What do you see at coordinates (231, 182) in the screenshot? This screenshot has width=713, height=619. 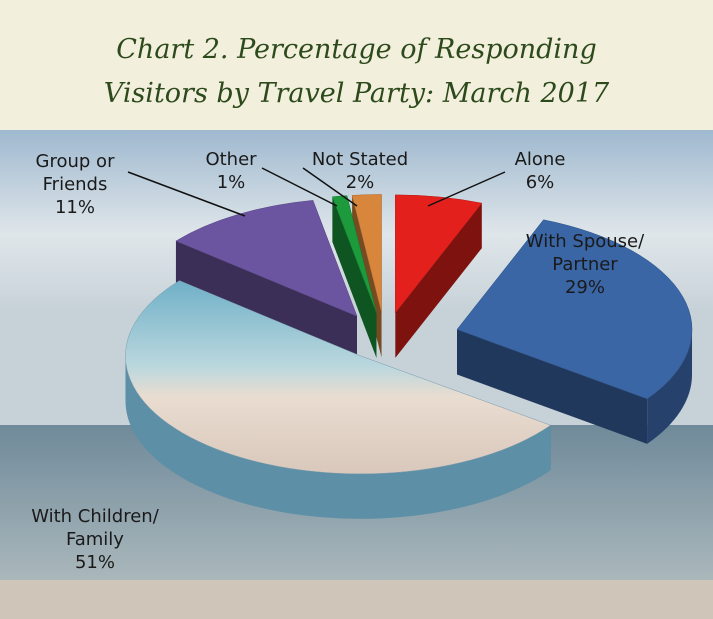 I see `slice-value: 1%` at bounding box center [231, 182].